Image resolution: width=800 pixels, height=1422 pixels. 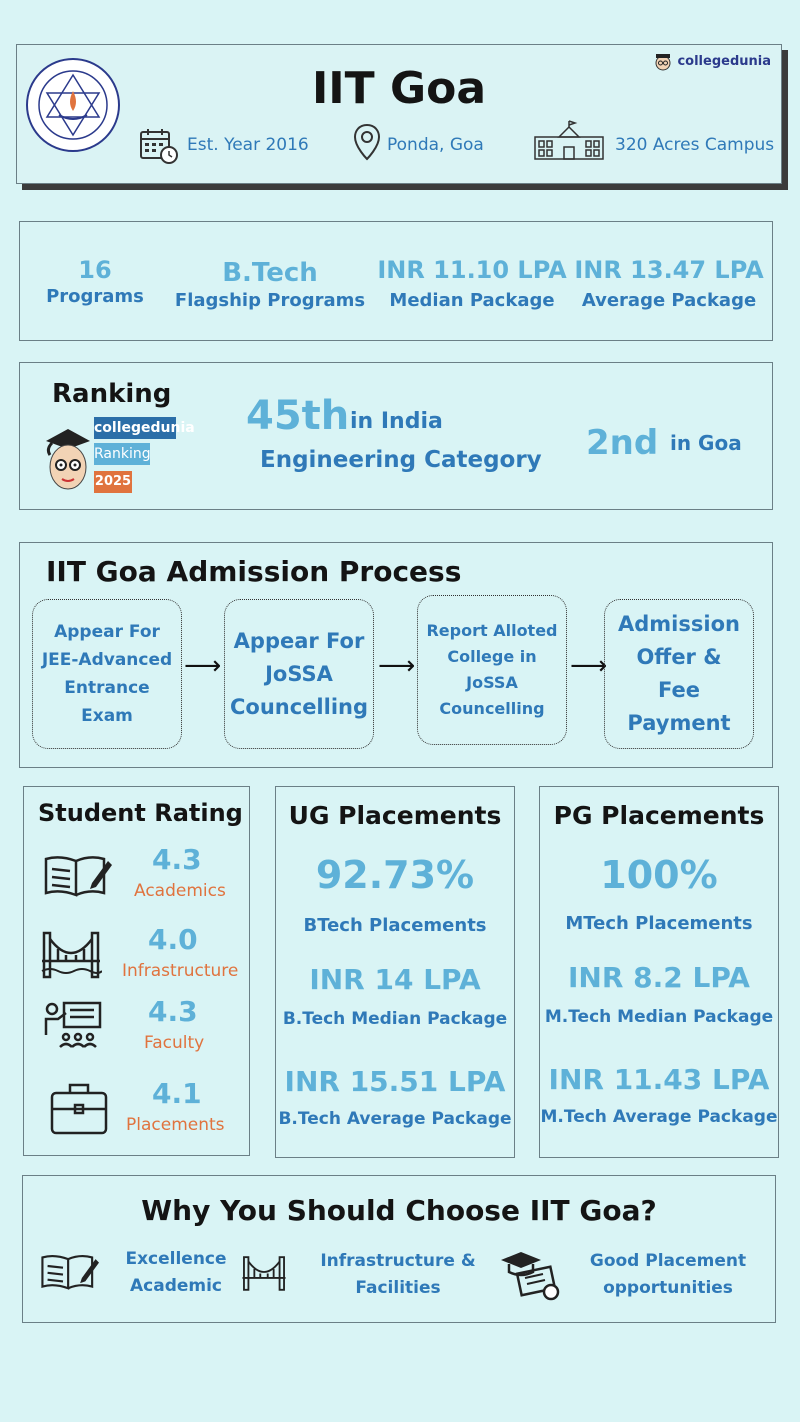 I want to click on ug-median-label: B.Tech Median Package, so click(x=395, y=1019).